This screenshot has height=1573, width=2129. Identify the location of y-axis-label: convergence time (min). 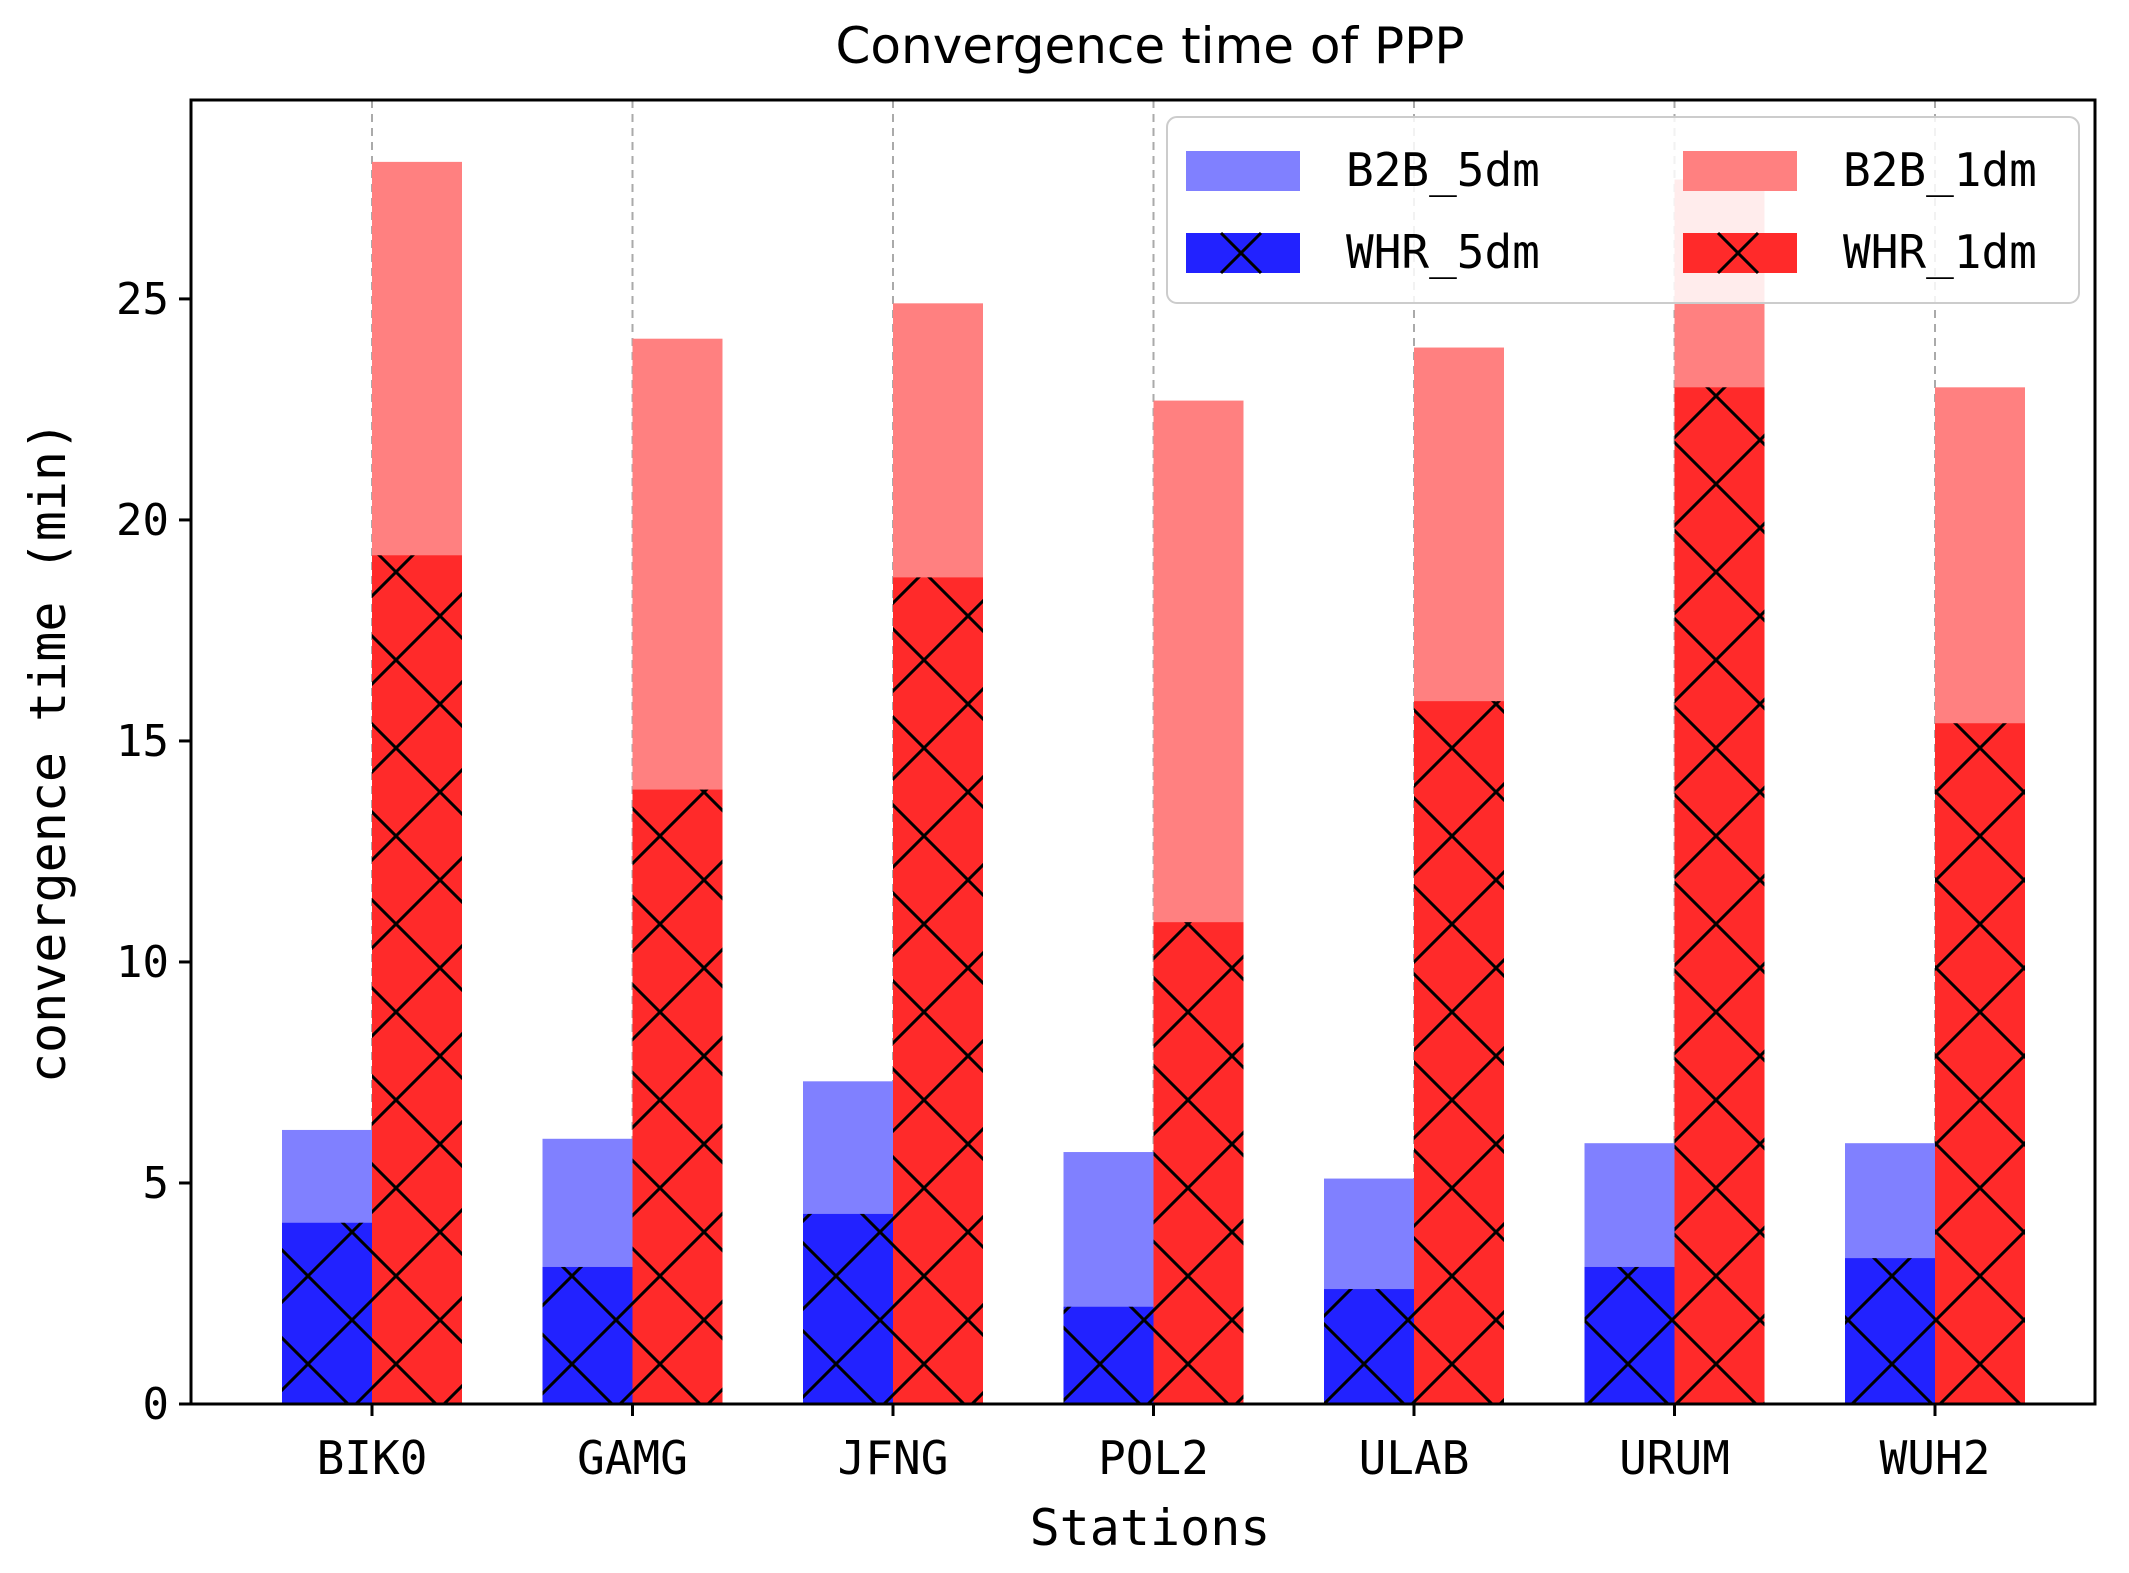
(48, 752).